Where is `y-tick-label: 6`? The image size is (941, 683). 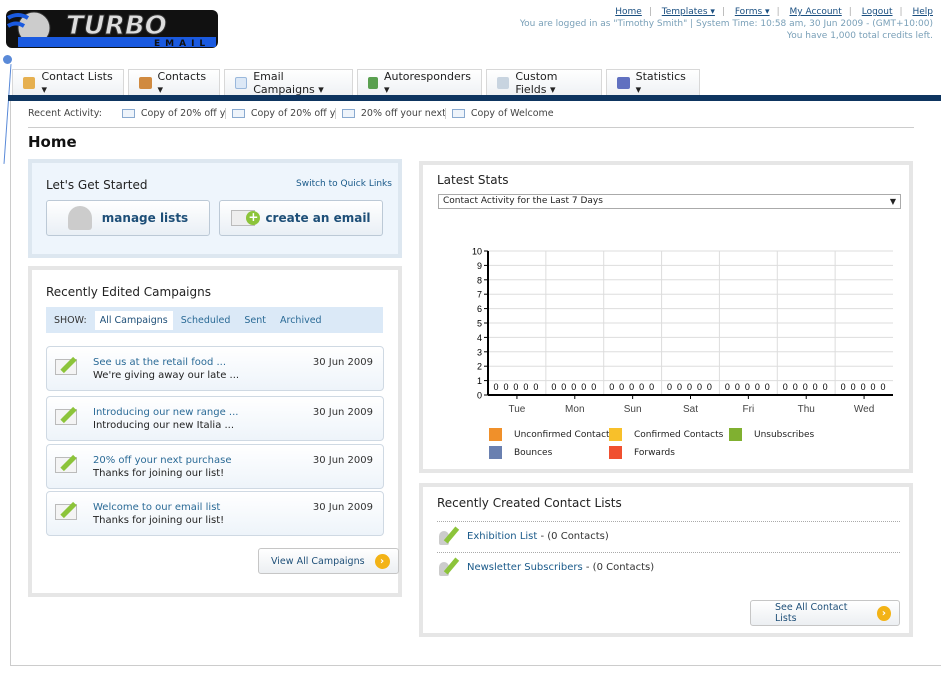 y-tick-label: 6 is located at coordinates (479, 309).